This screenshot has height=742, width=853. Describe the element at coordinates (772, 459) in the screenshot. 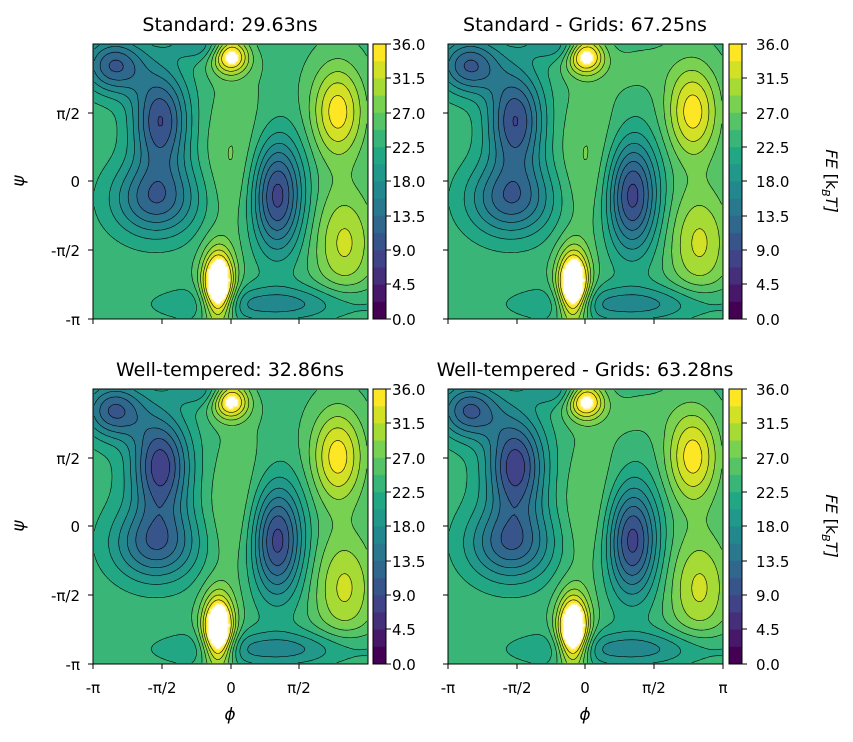

I see `colorbar-tick-label: 27.0` at that location.